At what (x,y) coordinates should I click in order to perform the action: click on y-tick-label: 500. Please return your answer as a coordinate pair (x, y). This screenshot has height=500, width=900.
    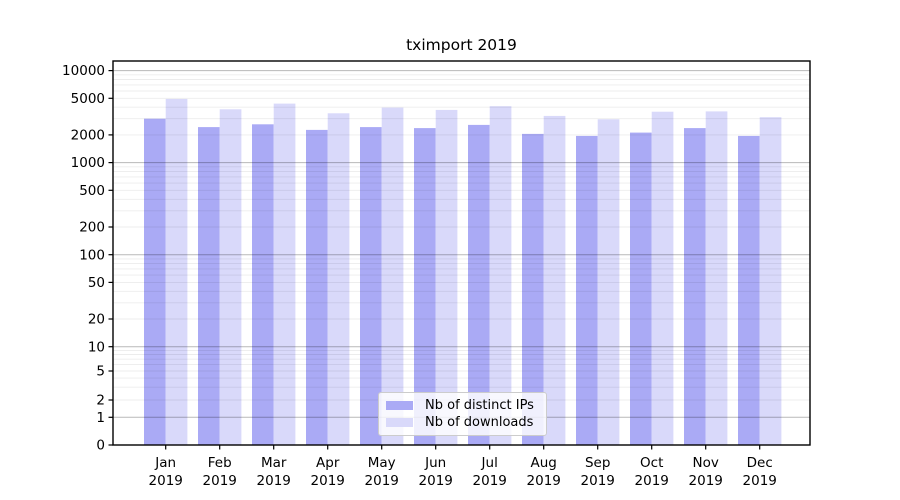
    Looking at the image, I should click on (92, 191).